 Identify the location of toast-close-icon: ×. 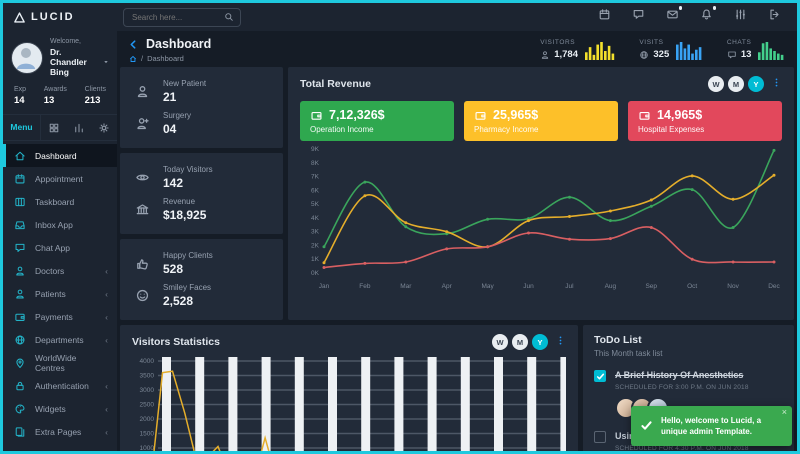
(784, 411).